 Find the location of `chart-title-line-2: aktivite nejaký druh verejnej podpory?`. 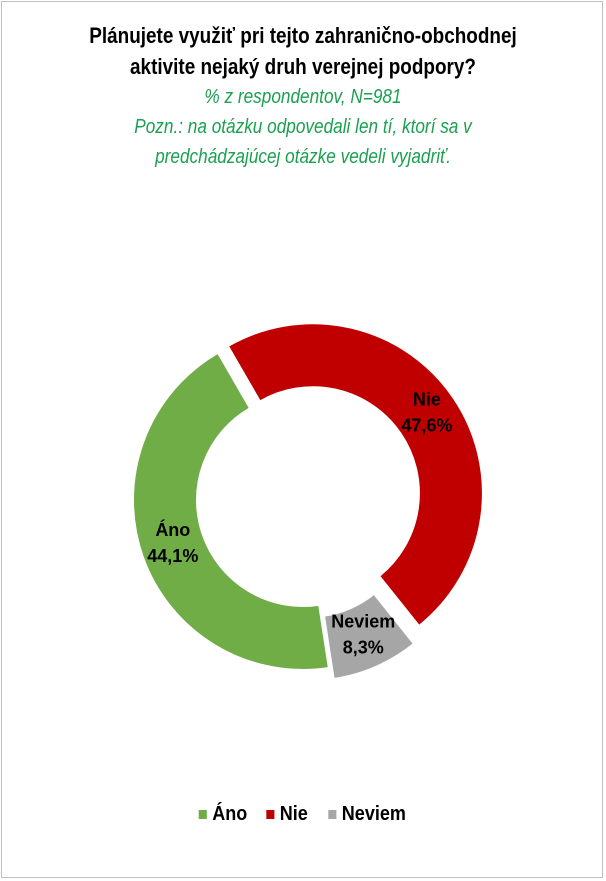

chart-title-line-2: aktivite nejaký druh verejnej podpory? is located at coordinates (303, 66).